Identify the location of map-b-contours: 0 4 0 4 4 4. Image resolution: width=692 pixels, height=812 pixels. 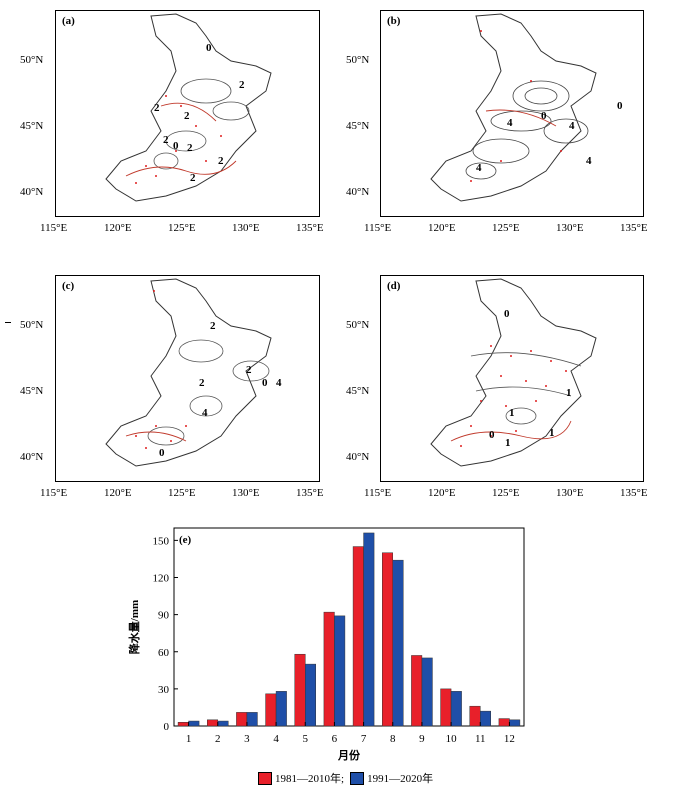
(526, 107).